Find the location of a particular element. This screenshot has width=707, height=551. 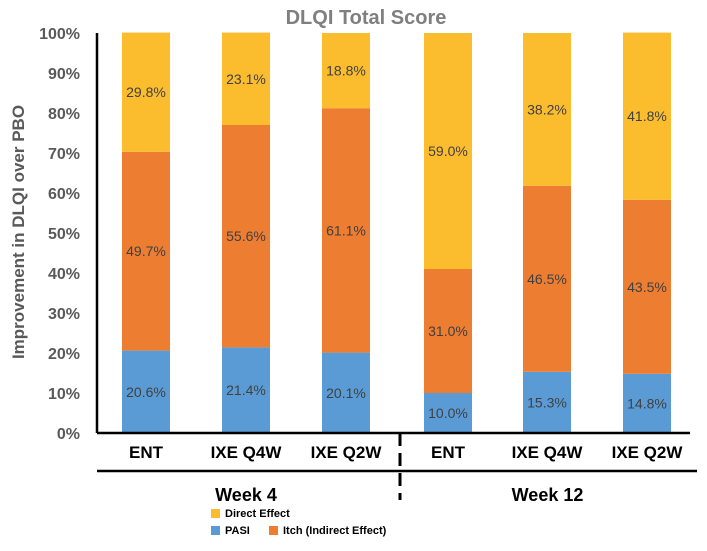

y-tick-label: 40% is located at coordinates (64, 274).